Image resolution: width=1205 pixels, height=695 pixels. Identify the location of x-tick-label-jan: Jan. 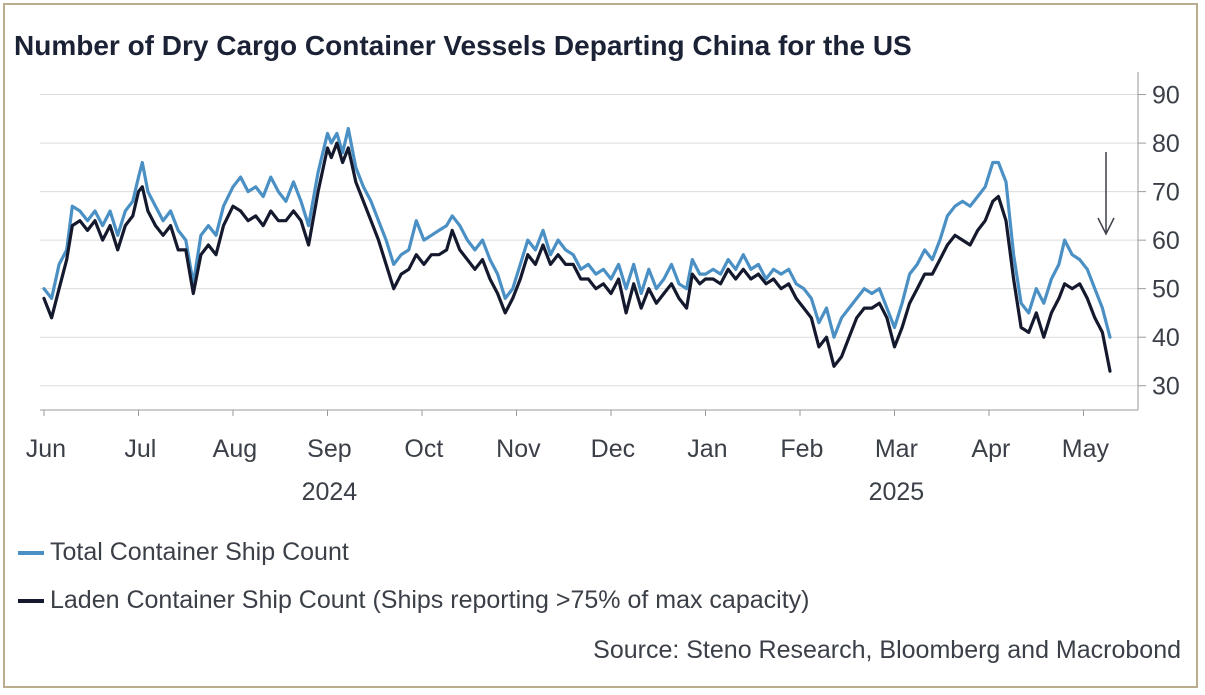
(707, 449).